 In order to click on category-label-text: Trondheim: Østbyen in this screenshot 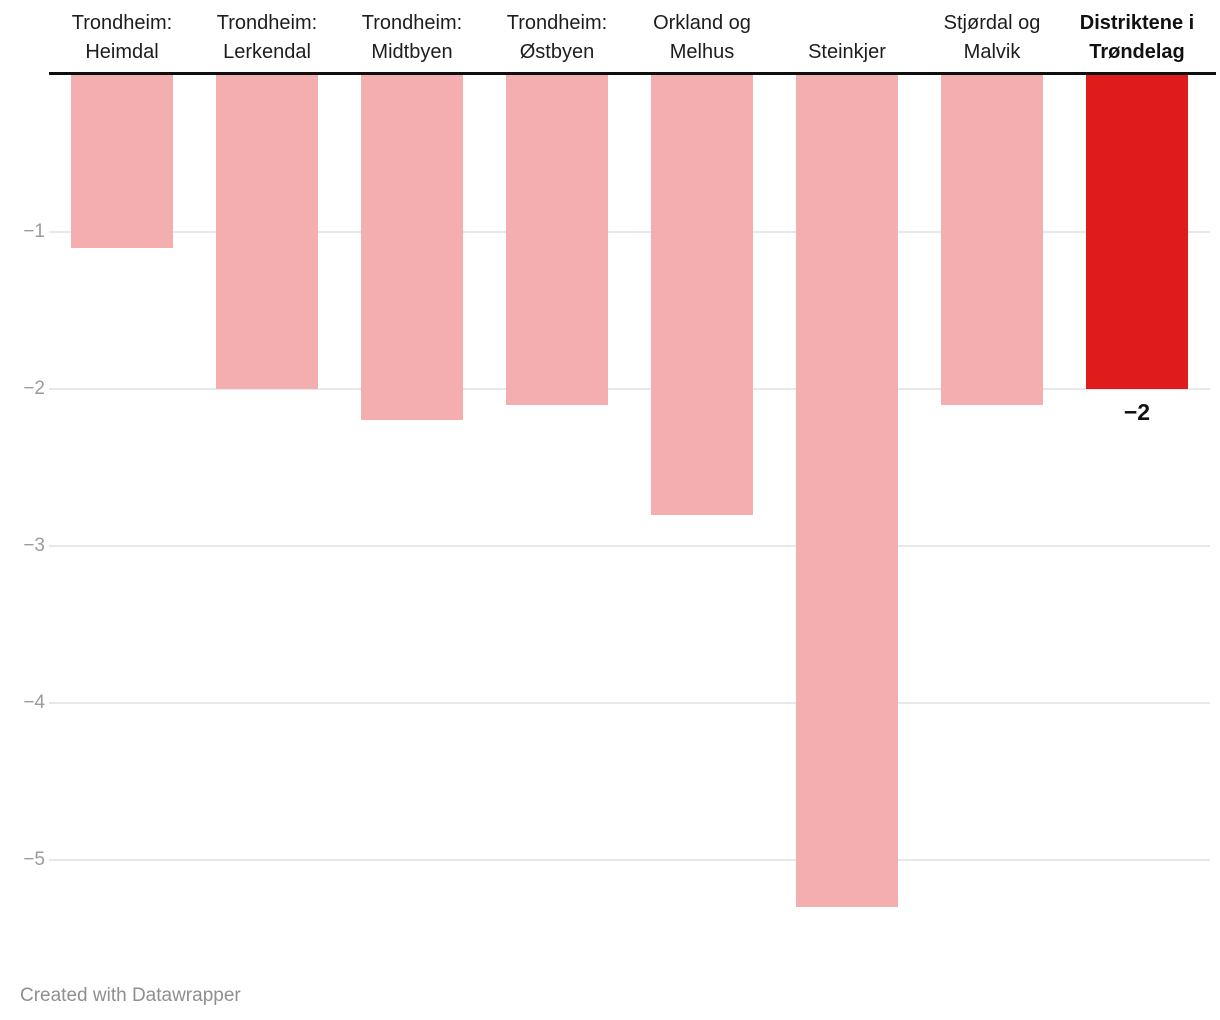, I will do `click(557, 37)`.